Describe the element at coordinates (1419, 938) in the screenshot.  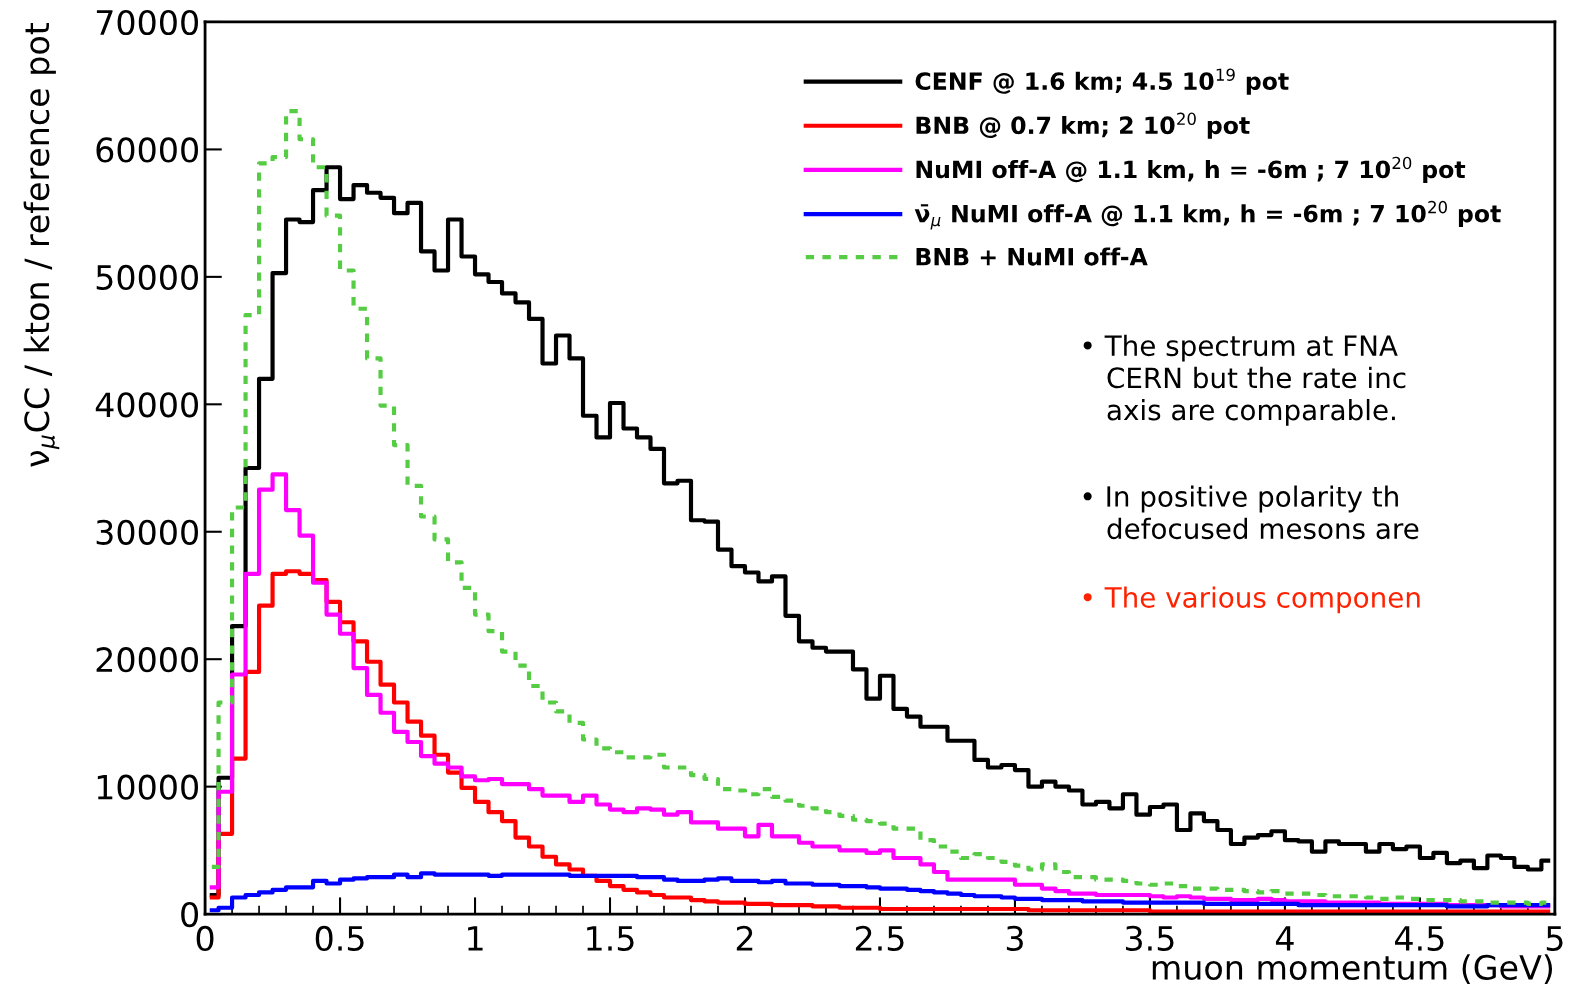
I see `x-tick-label: 4.5` at that location.